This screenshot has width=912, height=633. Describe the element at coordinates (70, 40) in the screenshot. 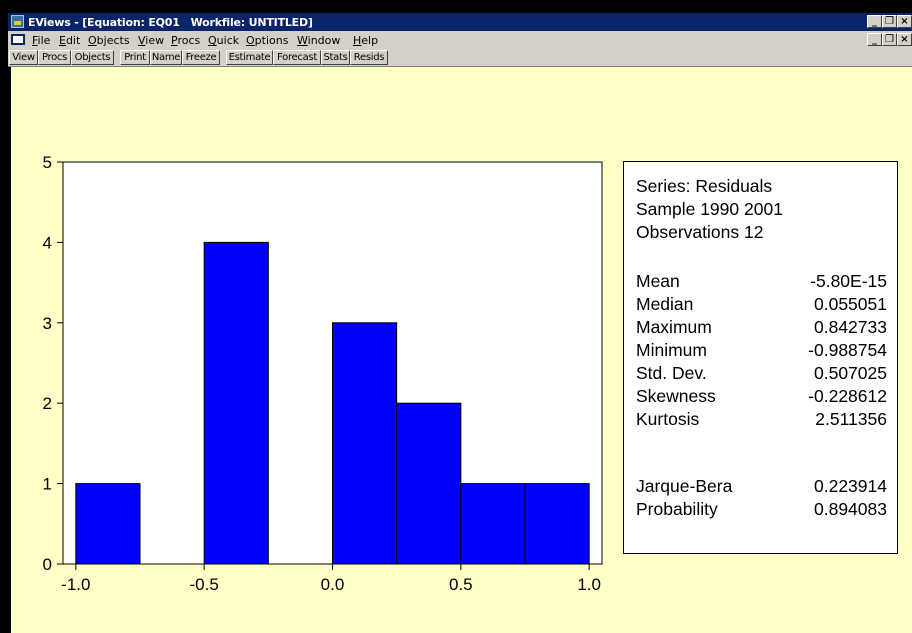

I see `menu-edit: Edit` at that location.